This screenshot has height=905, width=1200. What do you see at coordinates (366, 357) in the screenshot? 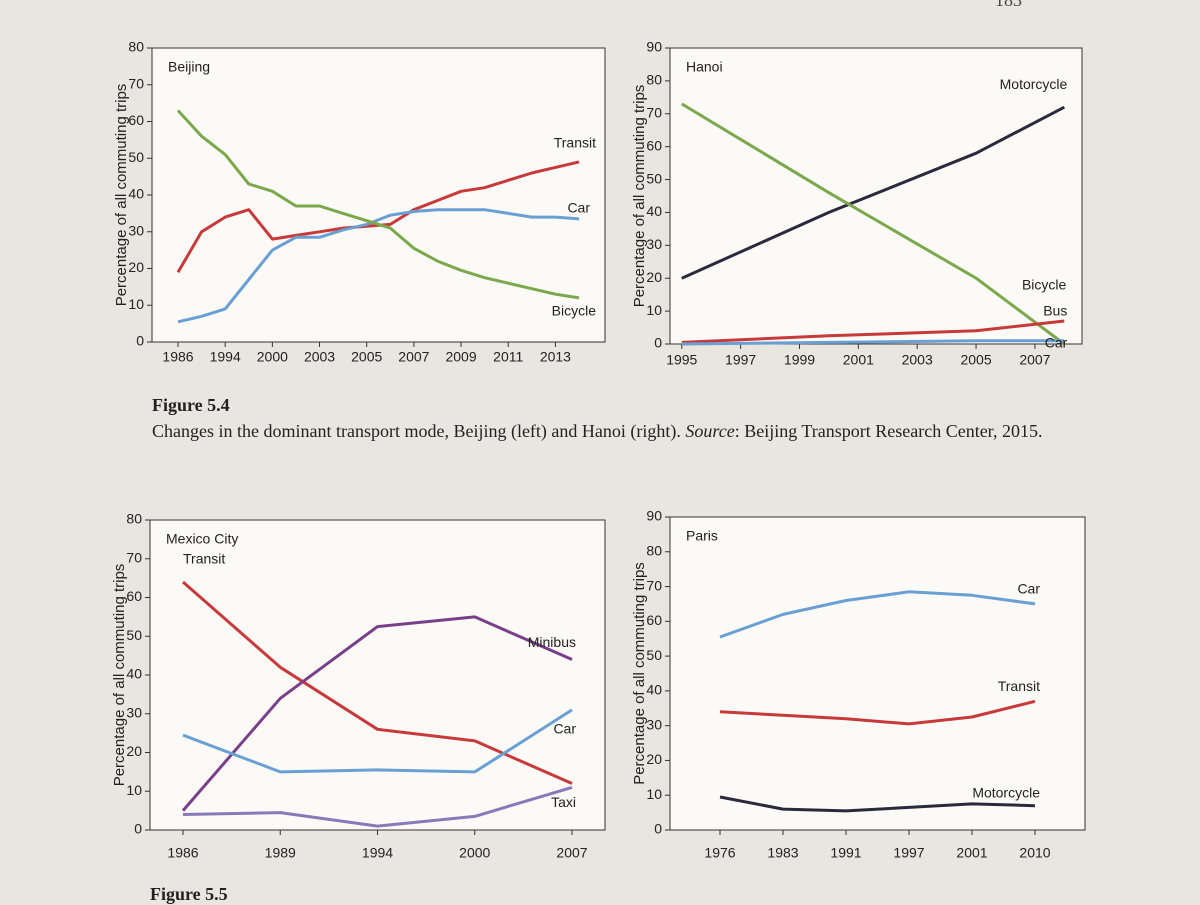
I see `x-tick-label: 2005` at bounding box center [366, 357].